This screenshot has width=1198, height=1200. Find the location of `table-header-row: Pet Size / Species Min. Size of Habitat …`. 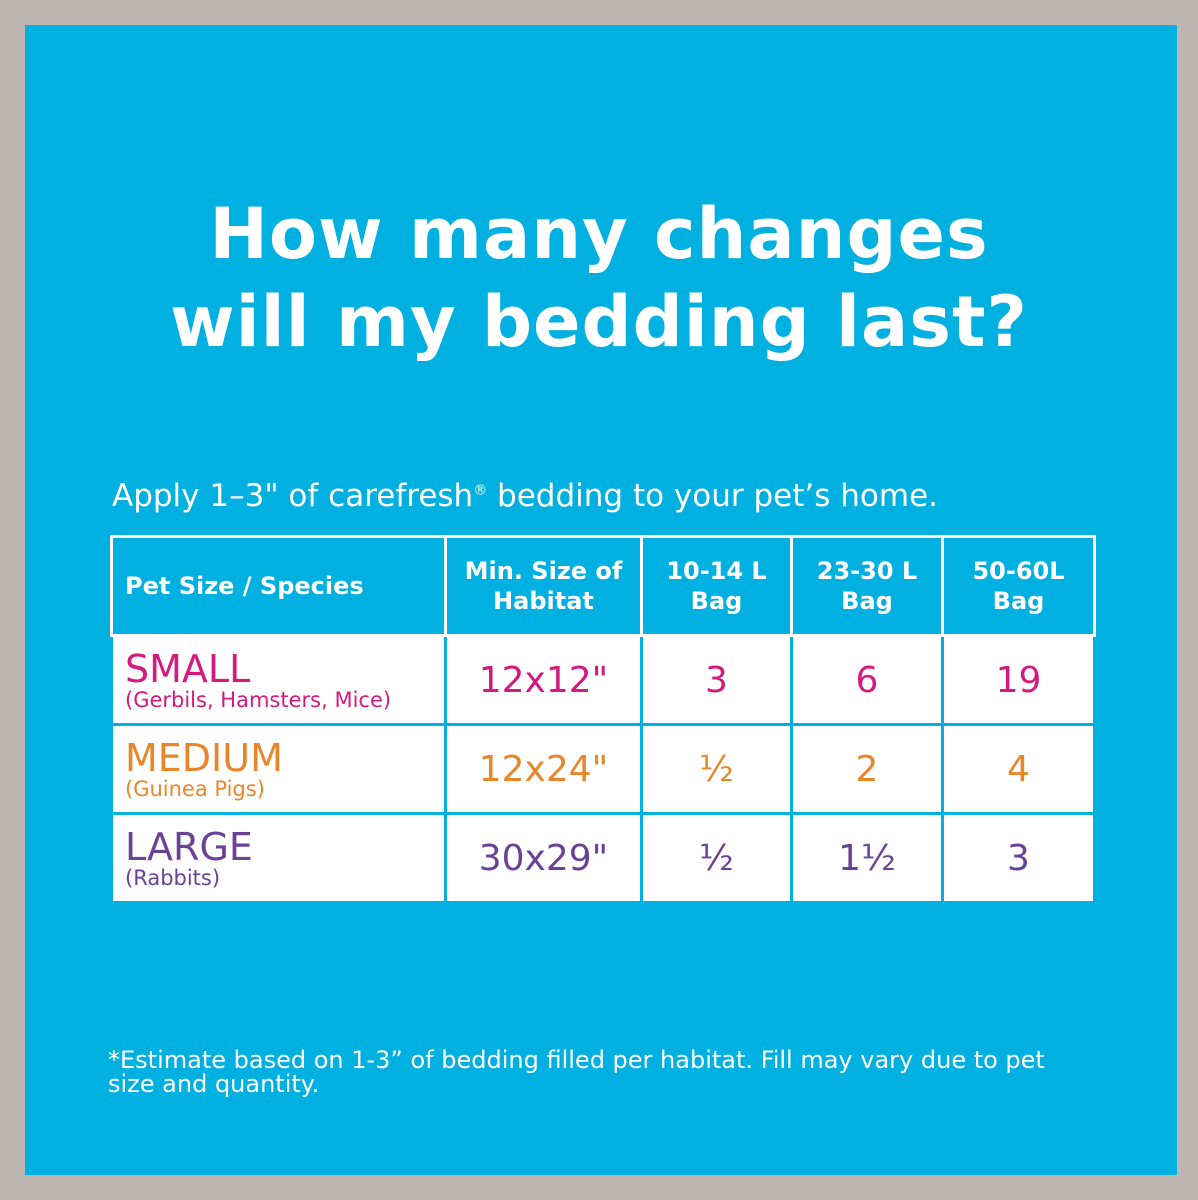

table-header-row: Pet Size / Species Min. Size of Habitat … is located at coordinates (603, 586).